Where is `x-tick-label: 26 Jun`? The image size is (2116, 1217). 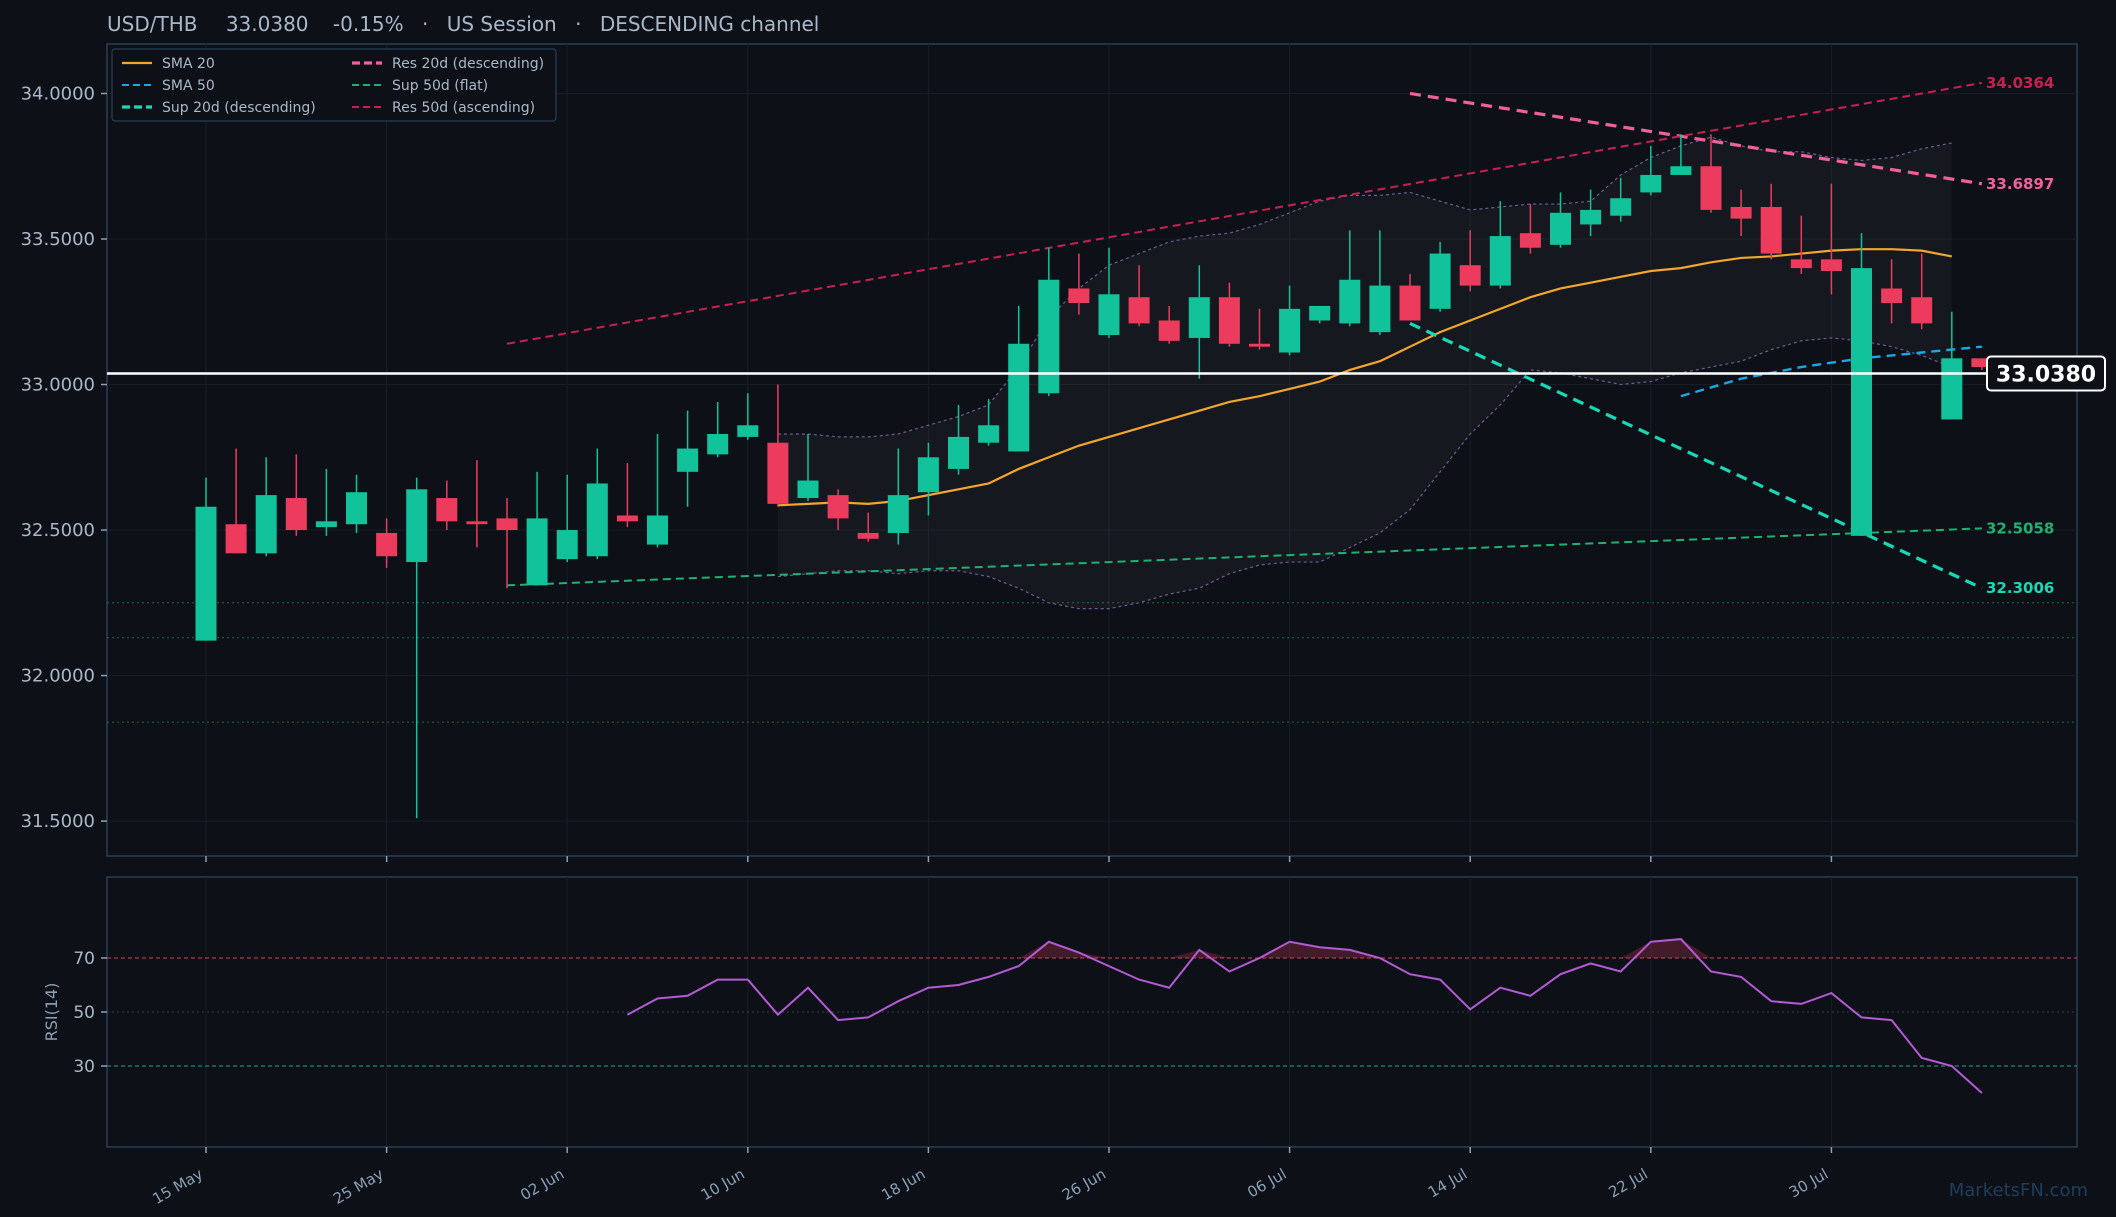 x-tick-label: 26 Jun is located at coordinates (1084, 1184).